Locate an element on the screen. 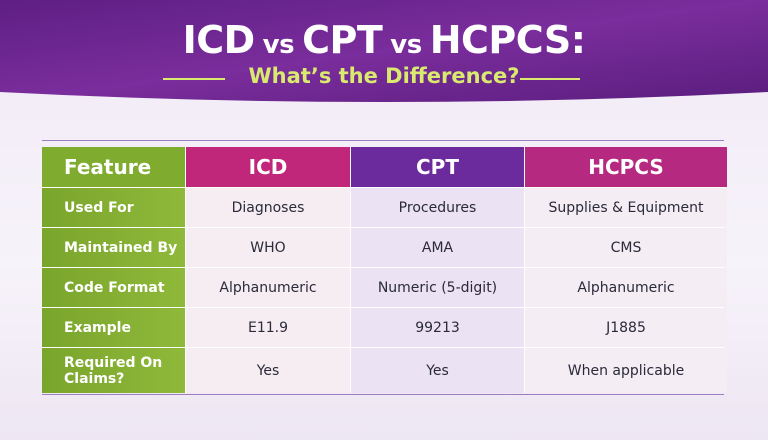 This screenshot has height=440, width=768. table-cell: AMA is located at coordinates (437, 247).